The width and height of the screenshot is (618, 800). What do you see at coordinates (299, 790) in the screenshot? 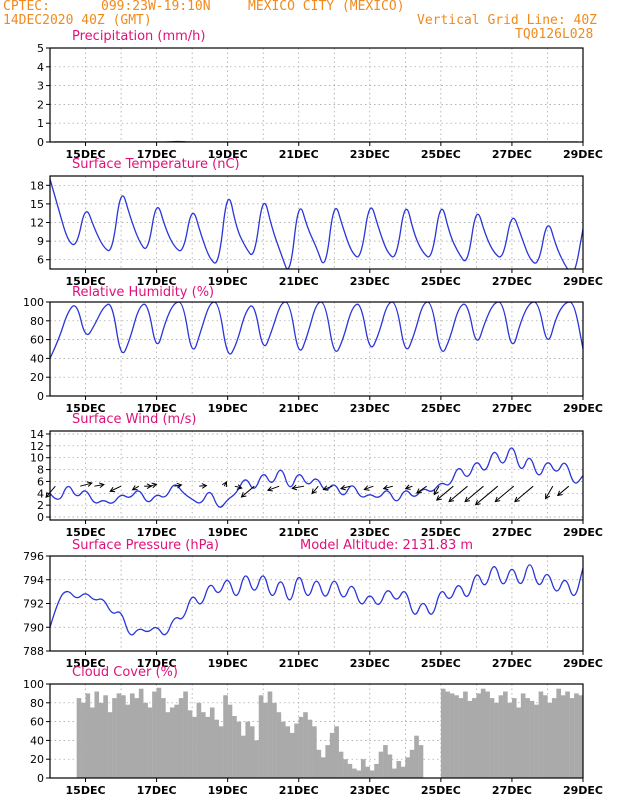
I see `cloud-xtick-label: 21DEC` at bounding box center [299, 790].